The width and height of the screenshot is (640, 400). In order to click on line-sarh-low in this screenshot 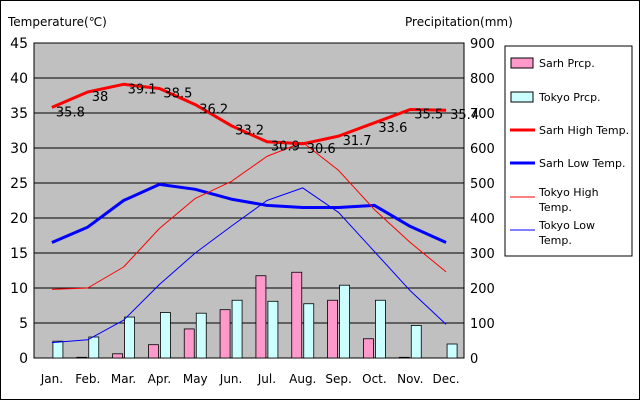, I will do `click(249, 213)`.